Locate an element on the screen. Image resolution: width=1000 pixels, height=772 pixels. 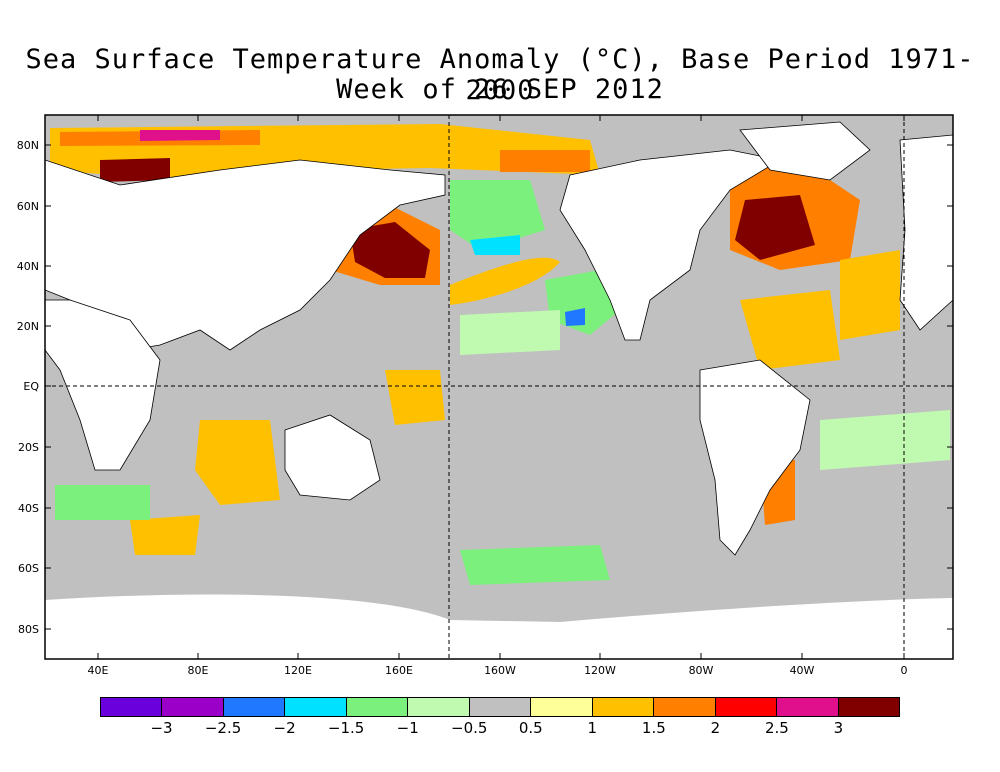
colorbar-label: −3 is located at coordinates (161, 728).